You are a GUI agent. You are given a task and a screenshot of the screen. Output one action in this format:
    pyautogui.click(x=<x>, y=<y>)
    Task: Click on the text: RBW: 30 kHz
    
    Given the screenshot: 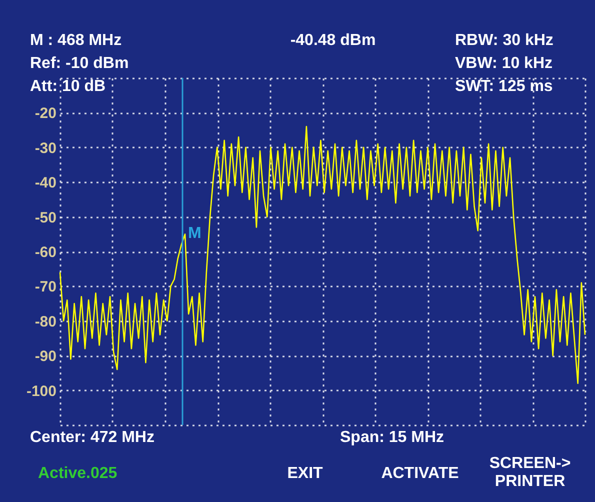 What is the action you would take?
    pyautogui.click(x=504, y=40)
    